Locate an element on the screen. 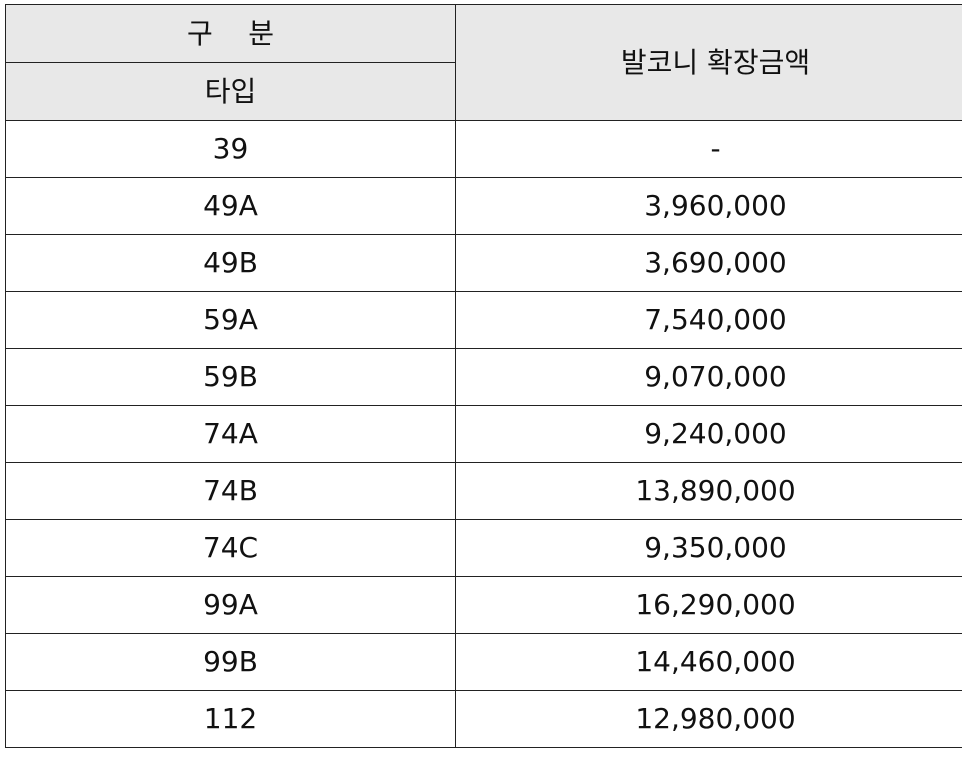 The image size is (962, 762). table-row: 74B 13,890,000 is located at coordinates (483, 491).